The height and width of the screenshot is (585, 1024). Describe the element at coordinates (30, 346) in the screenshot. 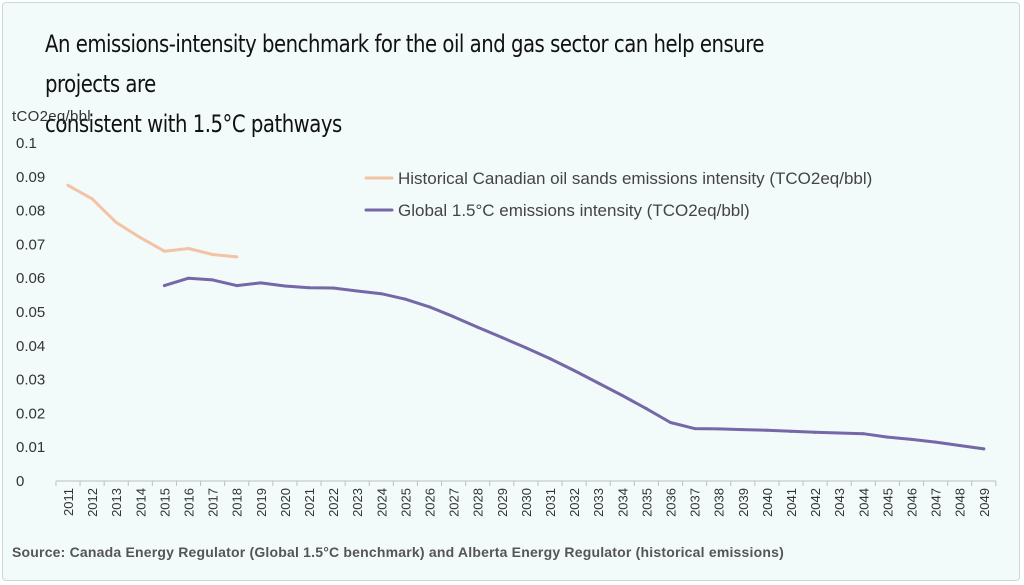

I see `y-tick-label: 0.04` at that location.